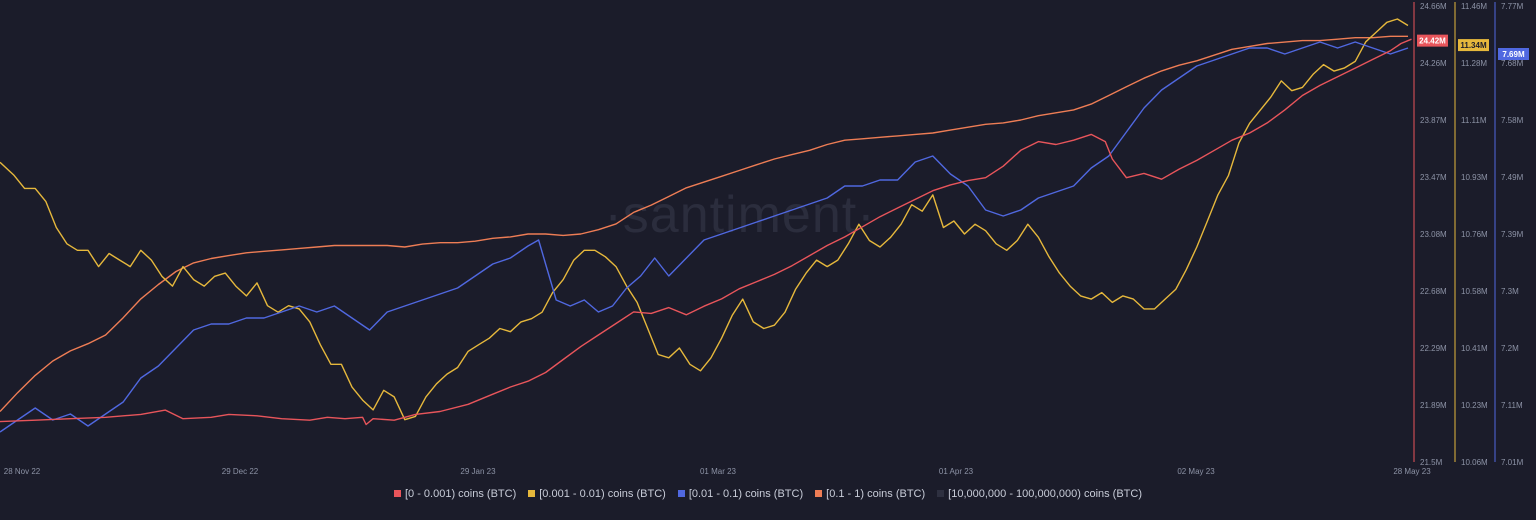 This screenshot has height=520, width=1536. Describe the element at coordinates (1512, 63) in the screenshot. I see `y-tick-label: 7.68M` at that location.